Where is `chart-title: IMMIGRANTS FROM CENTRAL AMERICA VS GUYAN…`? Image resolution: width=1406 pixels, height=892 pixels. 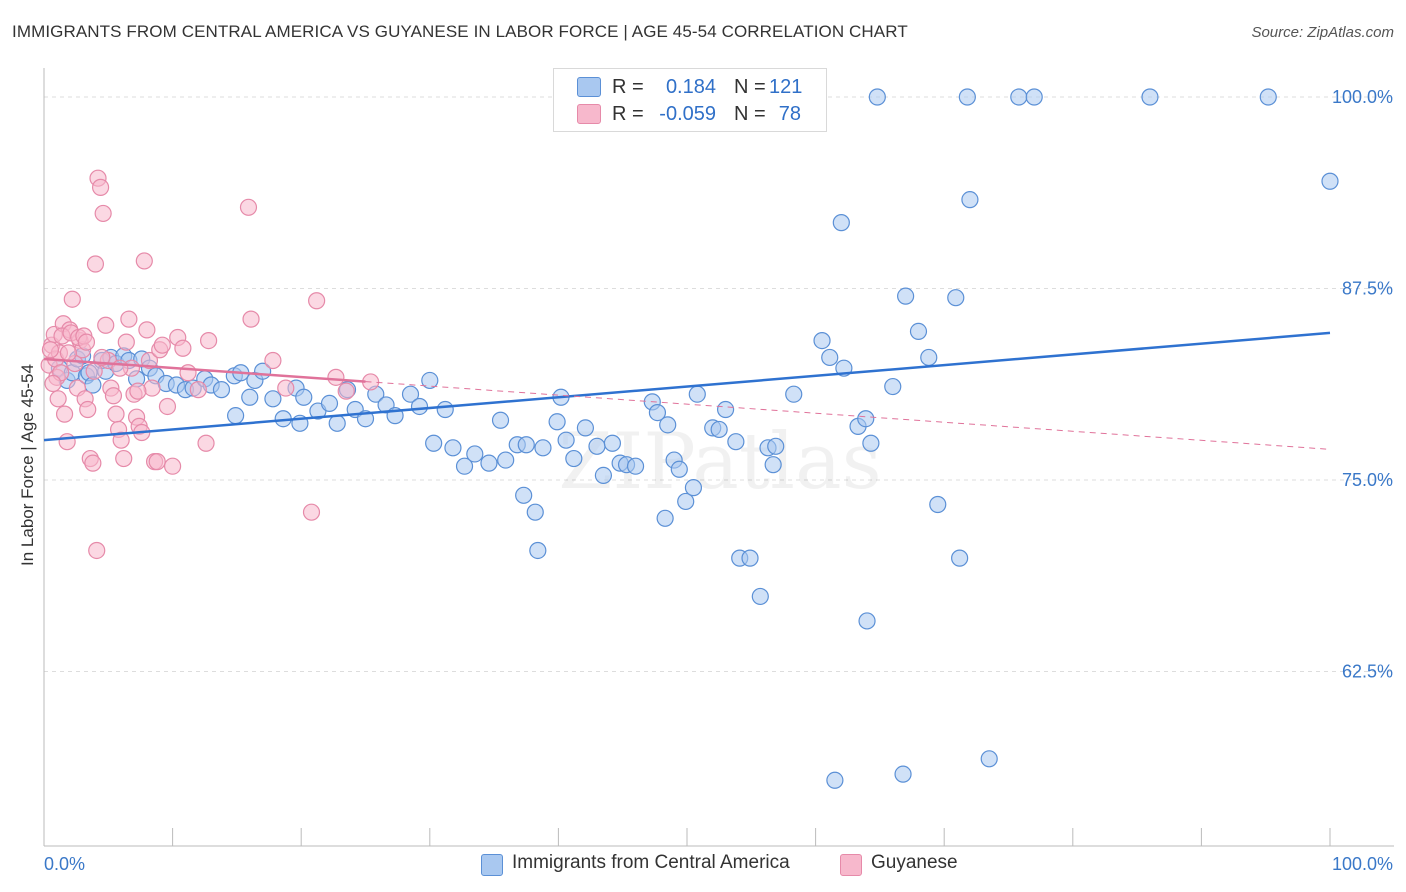 chart-title: IMMIGRANTS FROM CENTRAL AMERICA VS GUYAN… is located at coordinates (460, 31).